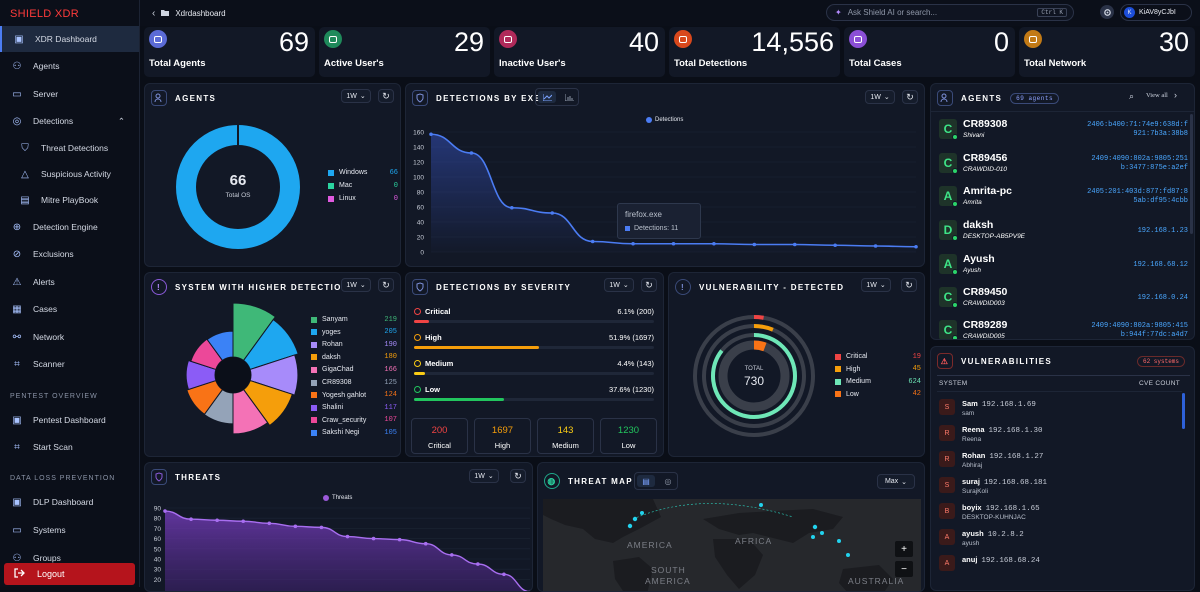 This screenshot has height=592, width=1200. Describe the element at coordinates (69, 254) in the screenshot. I see `sidebar-item-exclusions: ⊘ Exclusions` at that location.